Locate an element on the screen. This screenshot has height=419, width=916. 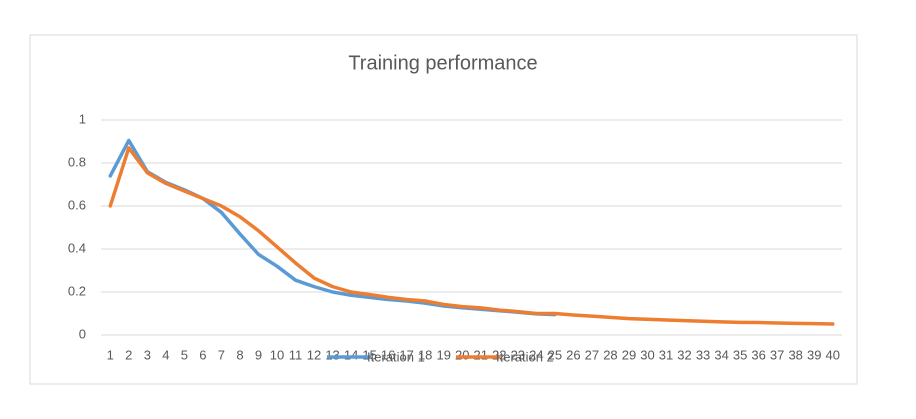
x-tick-label: 38 is located at coordinates (795, 354).